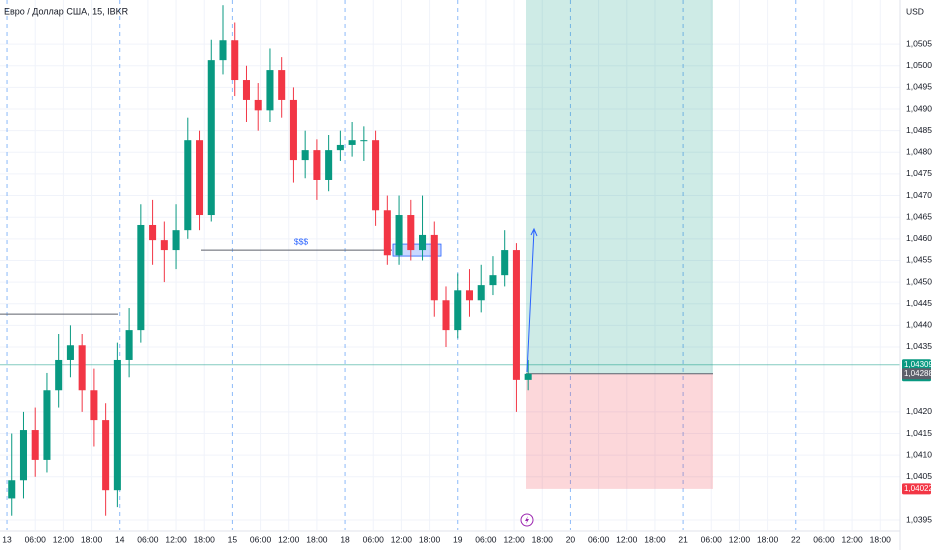 This screenshot has height=555, width=932. I want to click on y-tick-label: 1,03950, so click(919, 519).